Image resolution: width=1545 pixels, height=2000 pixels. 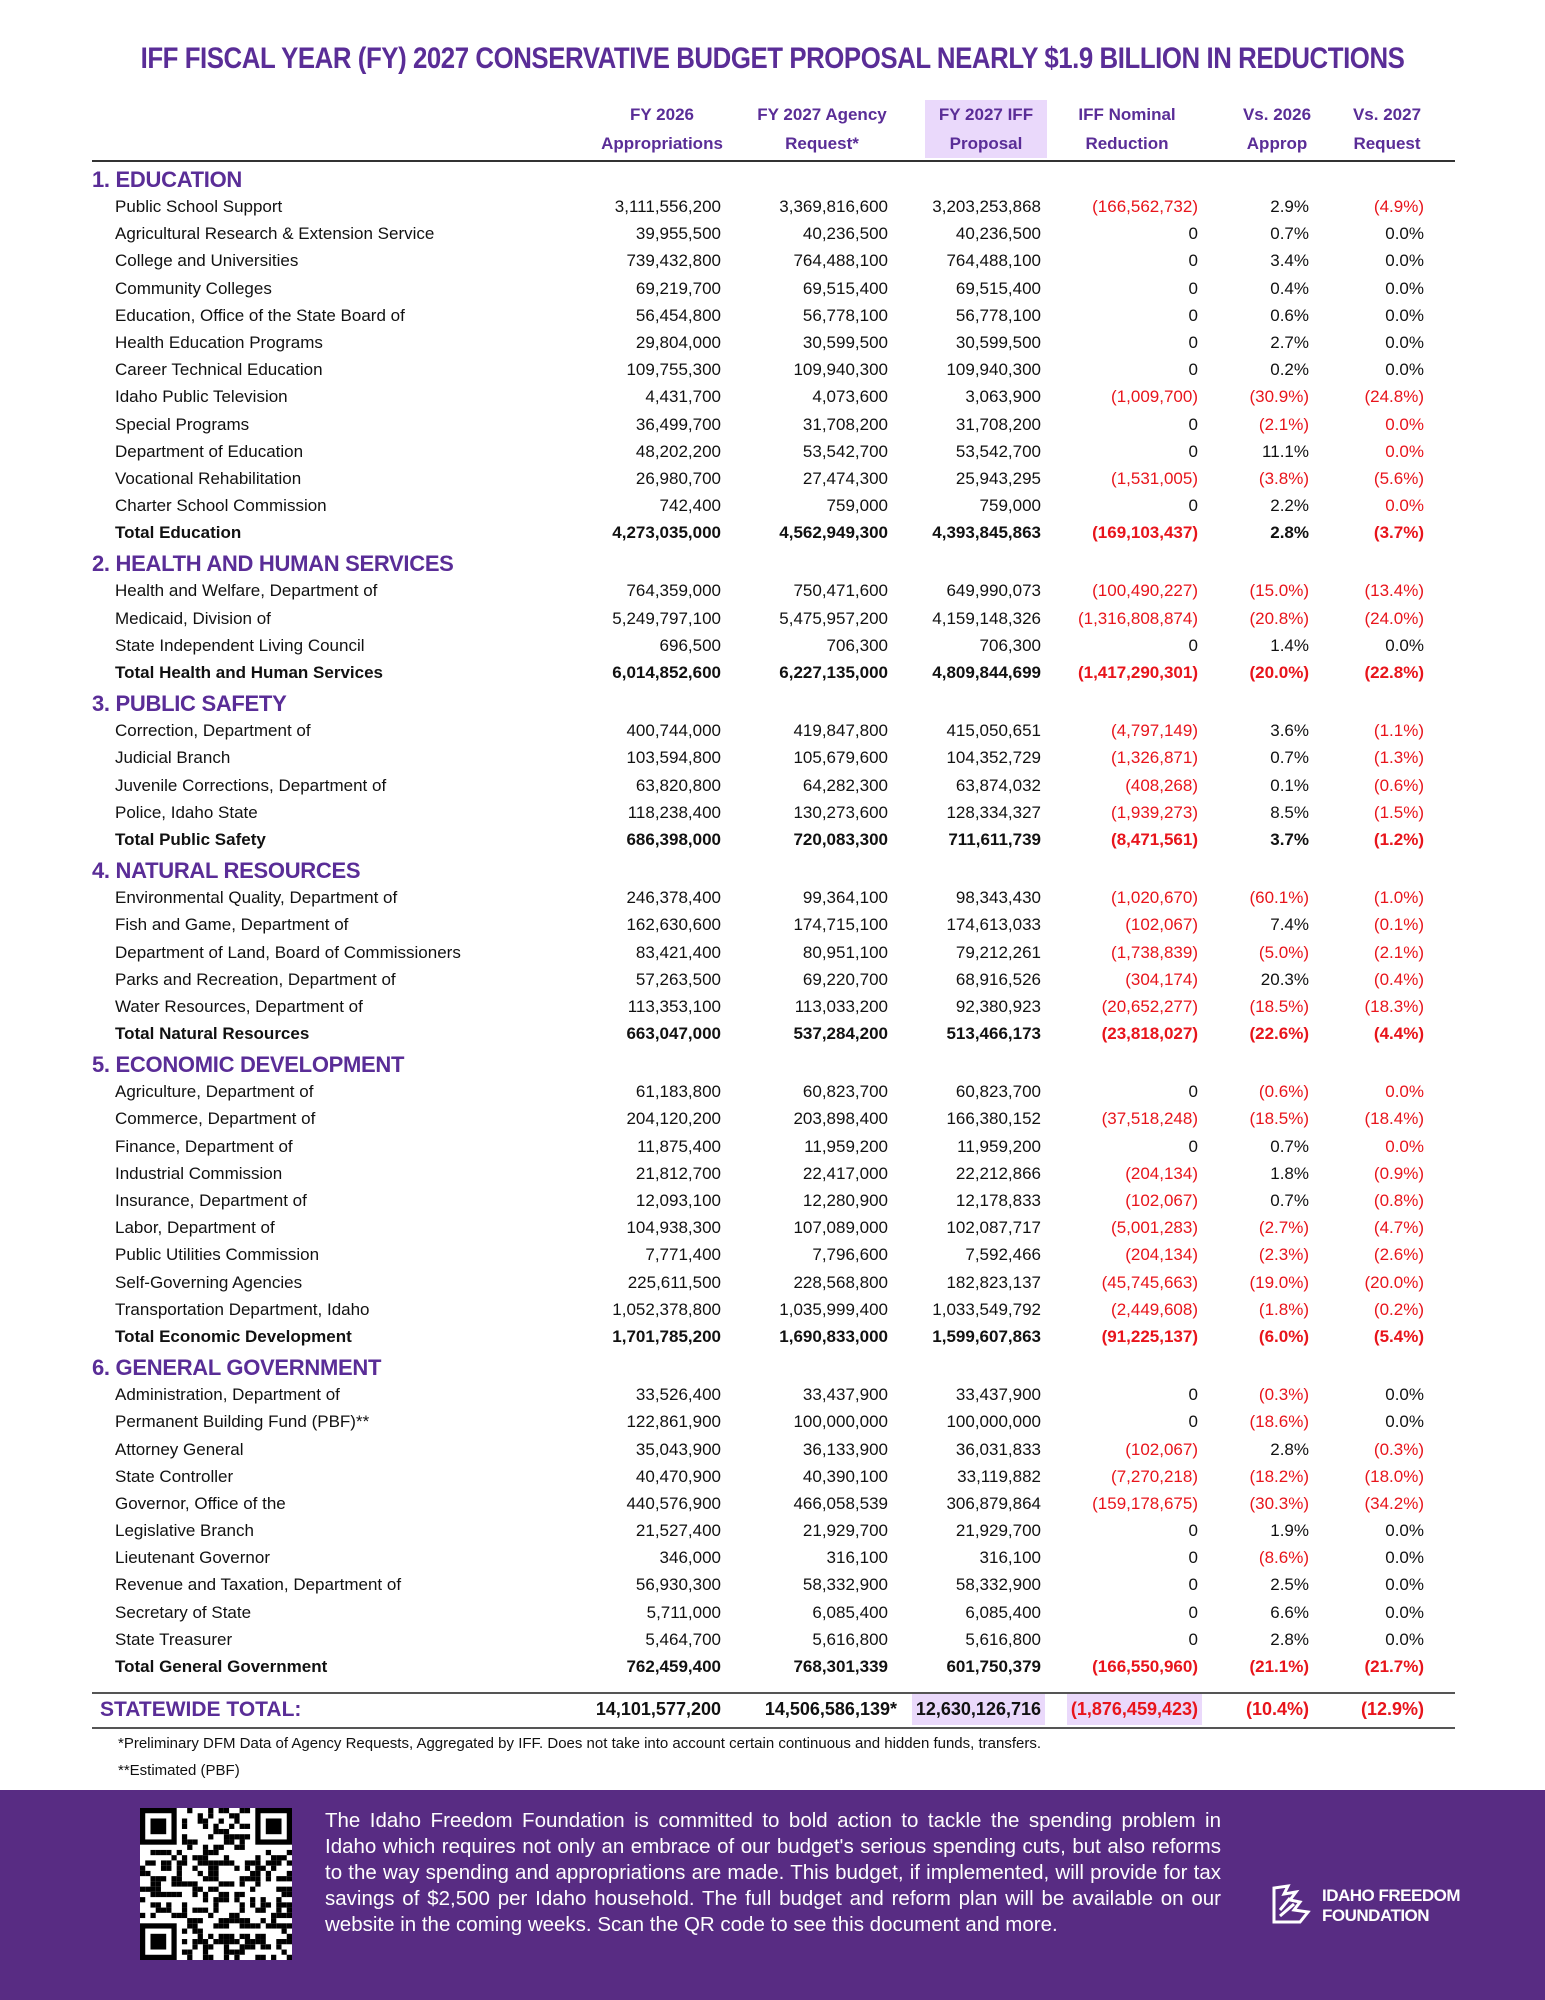 I want to click on nominal-reduction-value: (7,270,218), so click(x=1154, y=1476).